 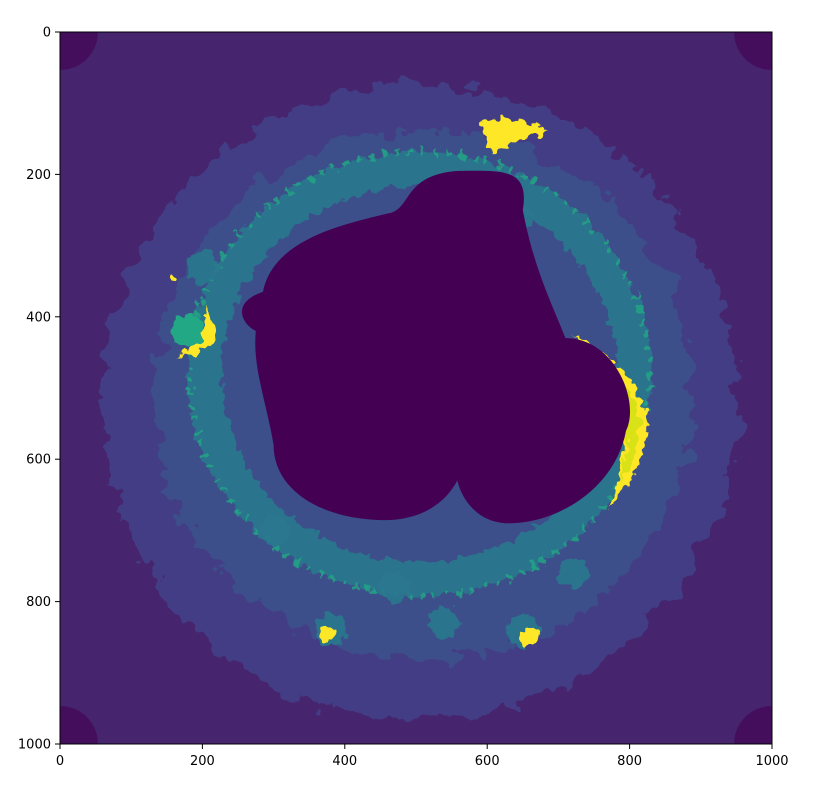 I want to click on hot-crescent-left, so click(x=195, y=331).